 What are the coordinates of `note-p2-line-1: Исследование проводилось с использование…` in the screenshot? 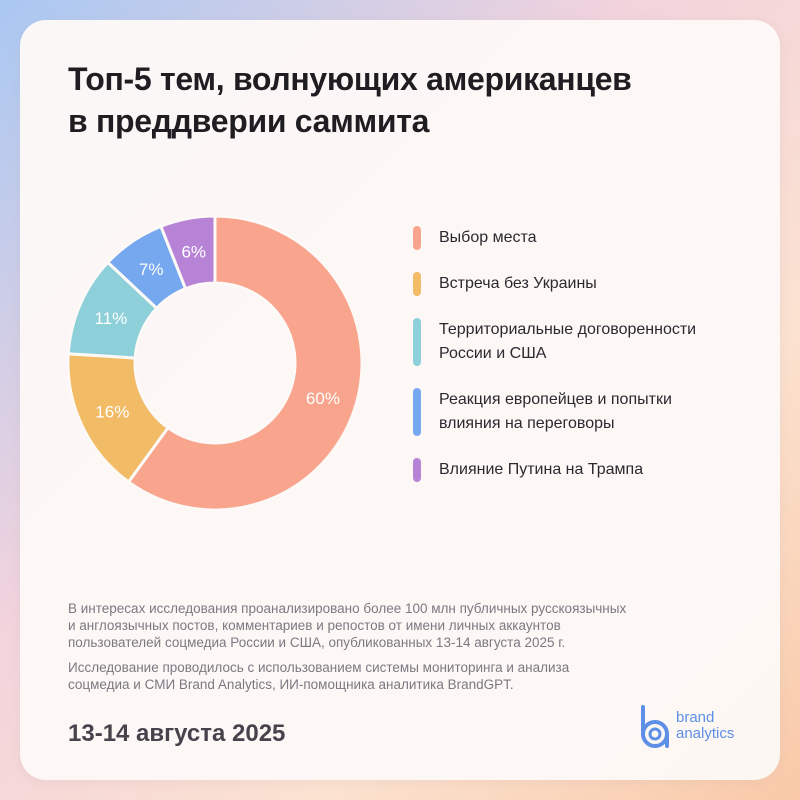 It's located at (319, 667).